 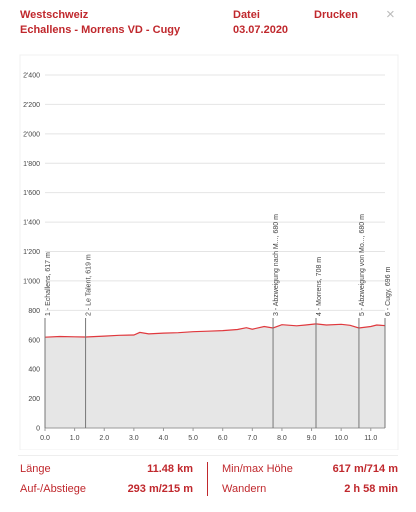 What do you see at coordinates (246, 15) in the screenshot?
I see `file-button: Datei` at bounding box center [246, 15].